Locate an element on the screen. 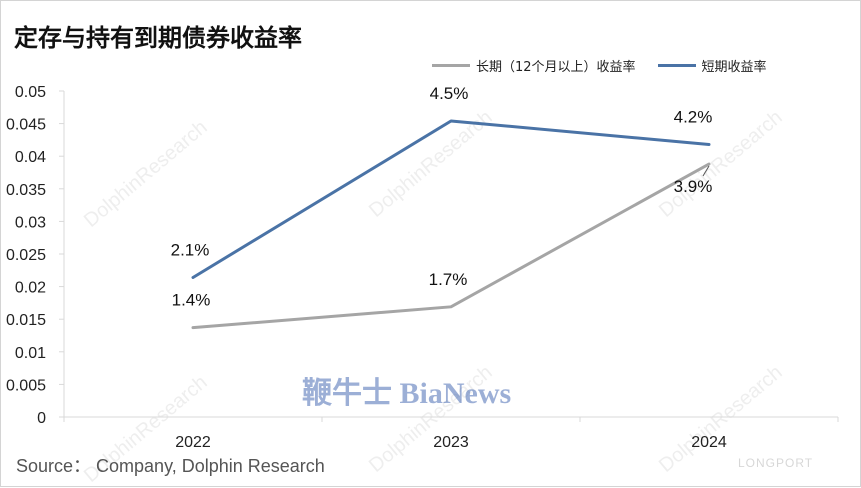 The height and width of the screenshot is (488, 861). y-tick-label: 0.04 is located at coordinates (30, 157).